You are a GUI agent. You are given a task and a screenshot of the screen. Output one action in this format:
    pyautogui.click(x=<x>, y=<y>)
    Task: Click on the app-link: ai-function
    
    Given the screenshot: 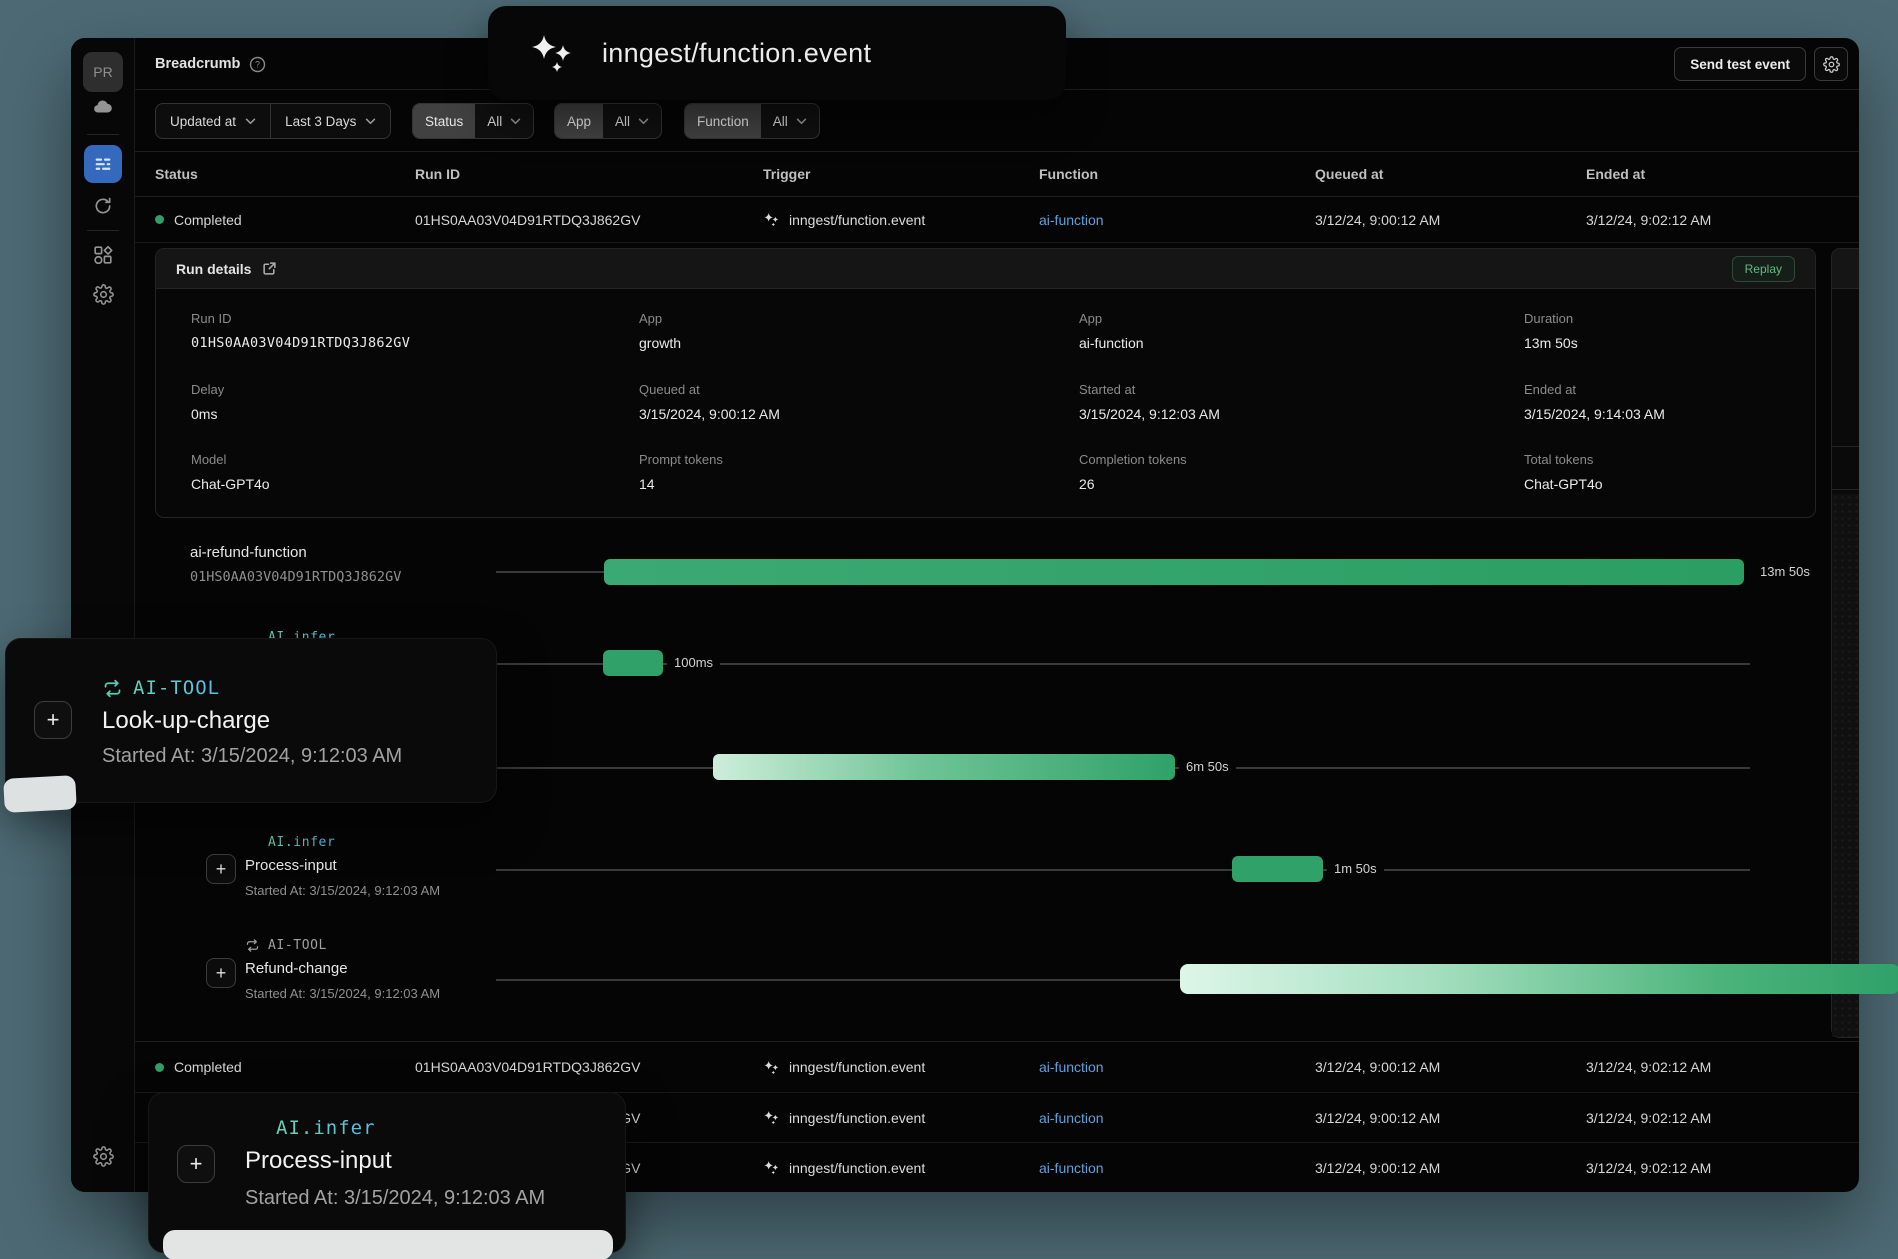 What is the action you would take?
    pyautogui.click(x=1111, y=343)
    